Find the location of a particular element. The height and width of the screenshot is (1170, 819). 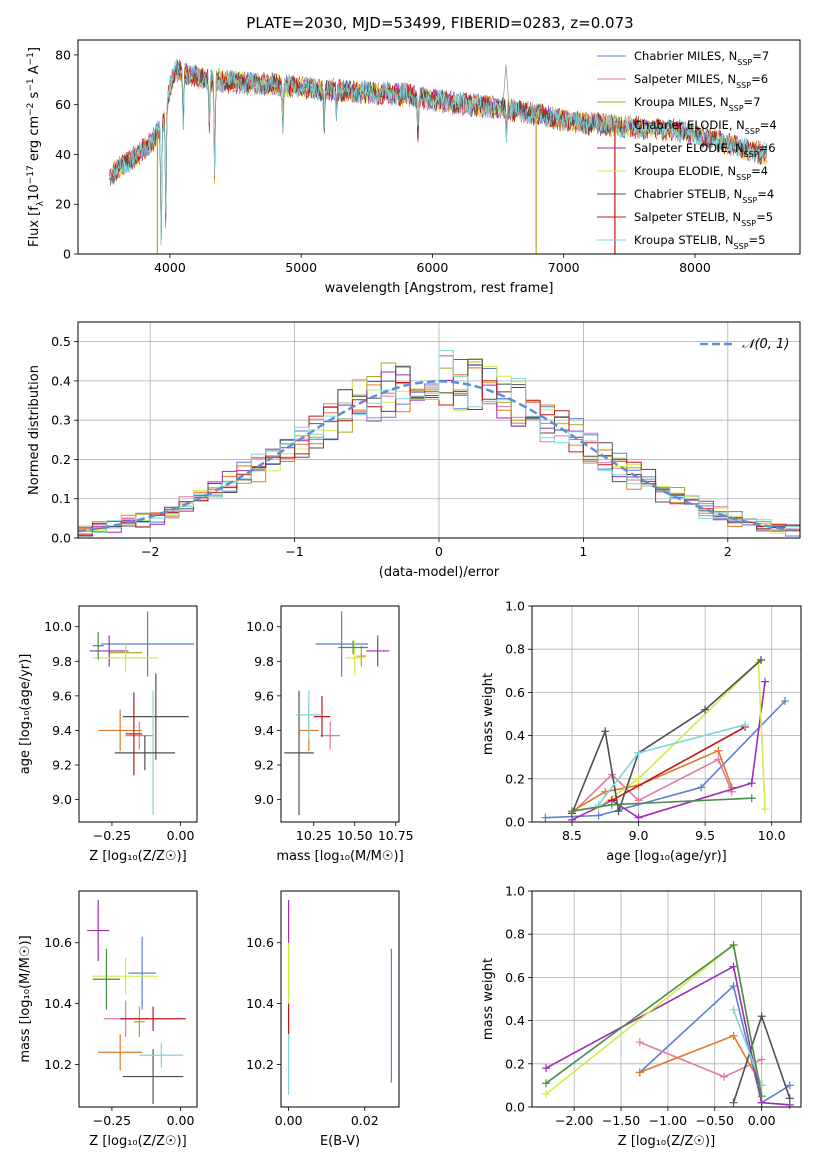

y-tick-label: 0.0 is located at coordinates (515, 1107).